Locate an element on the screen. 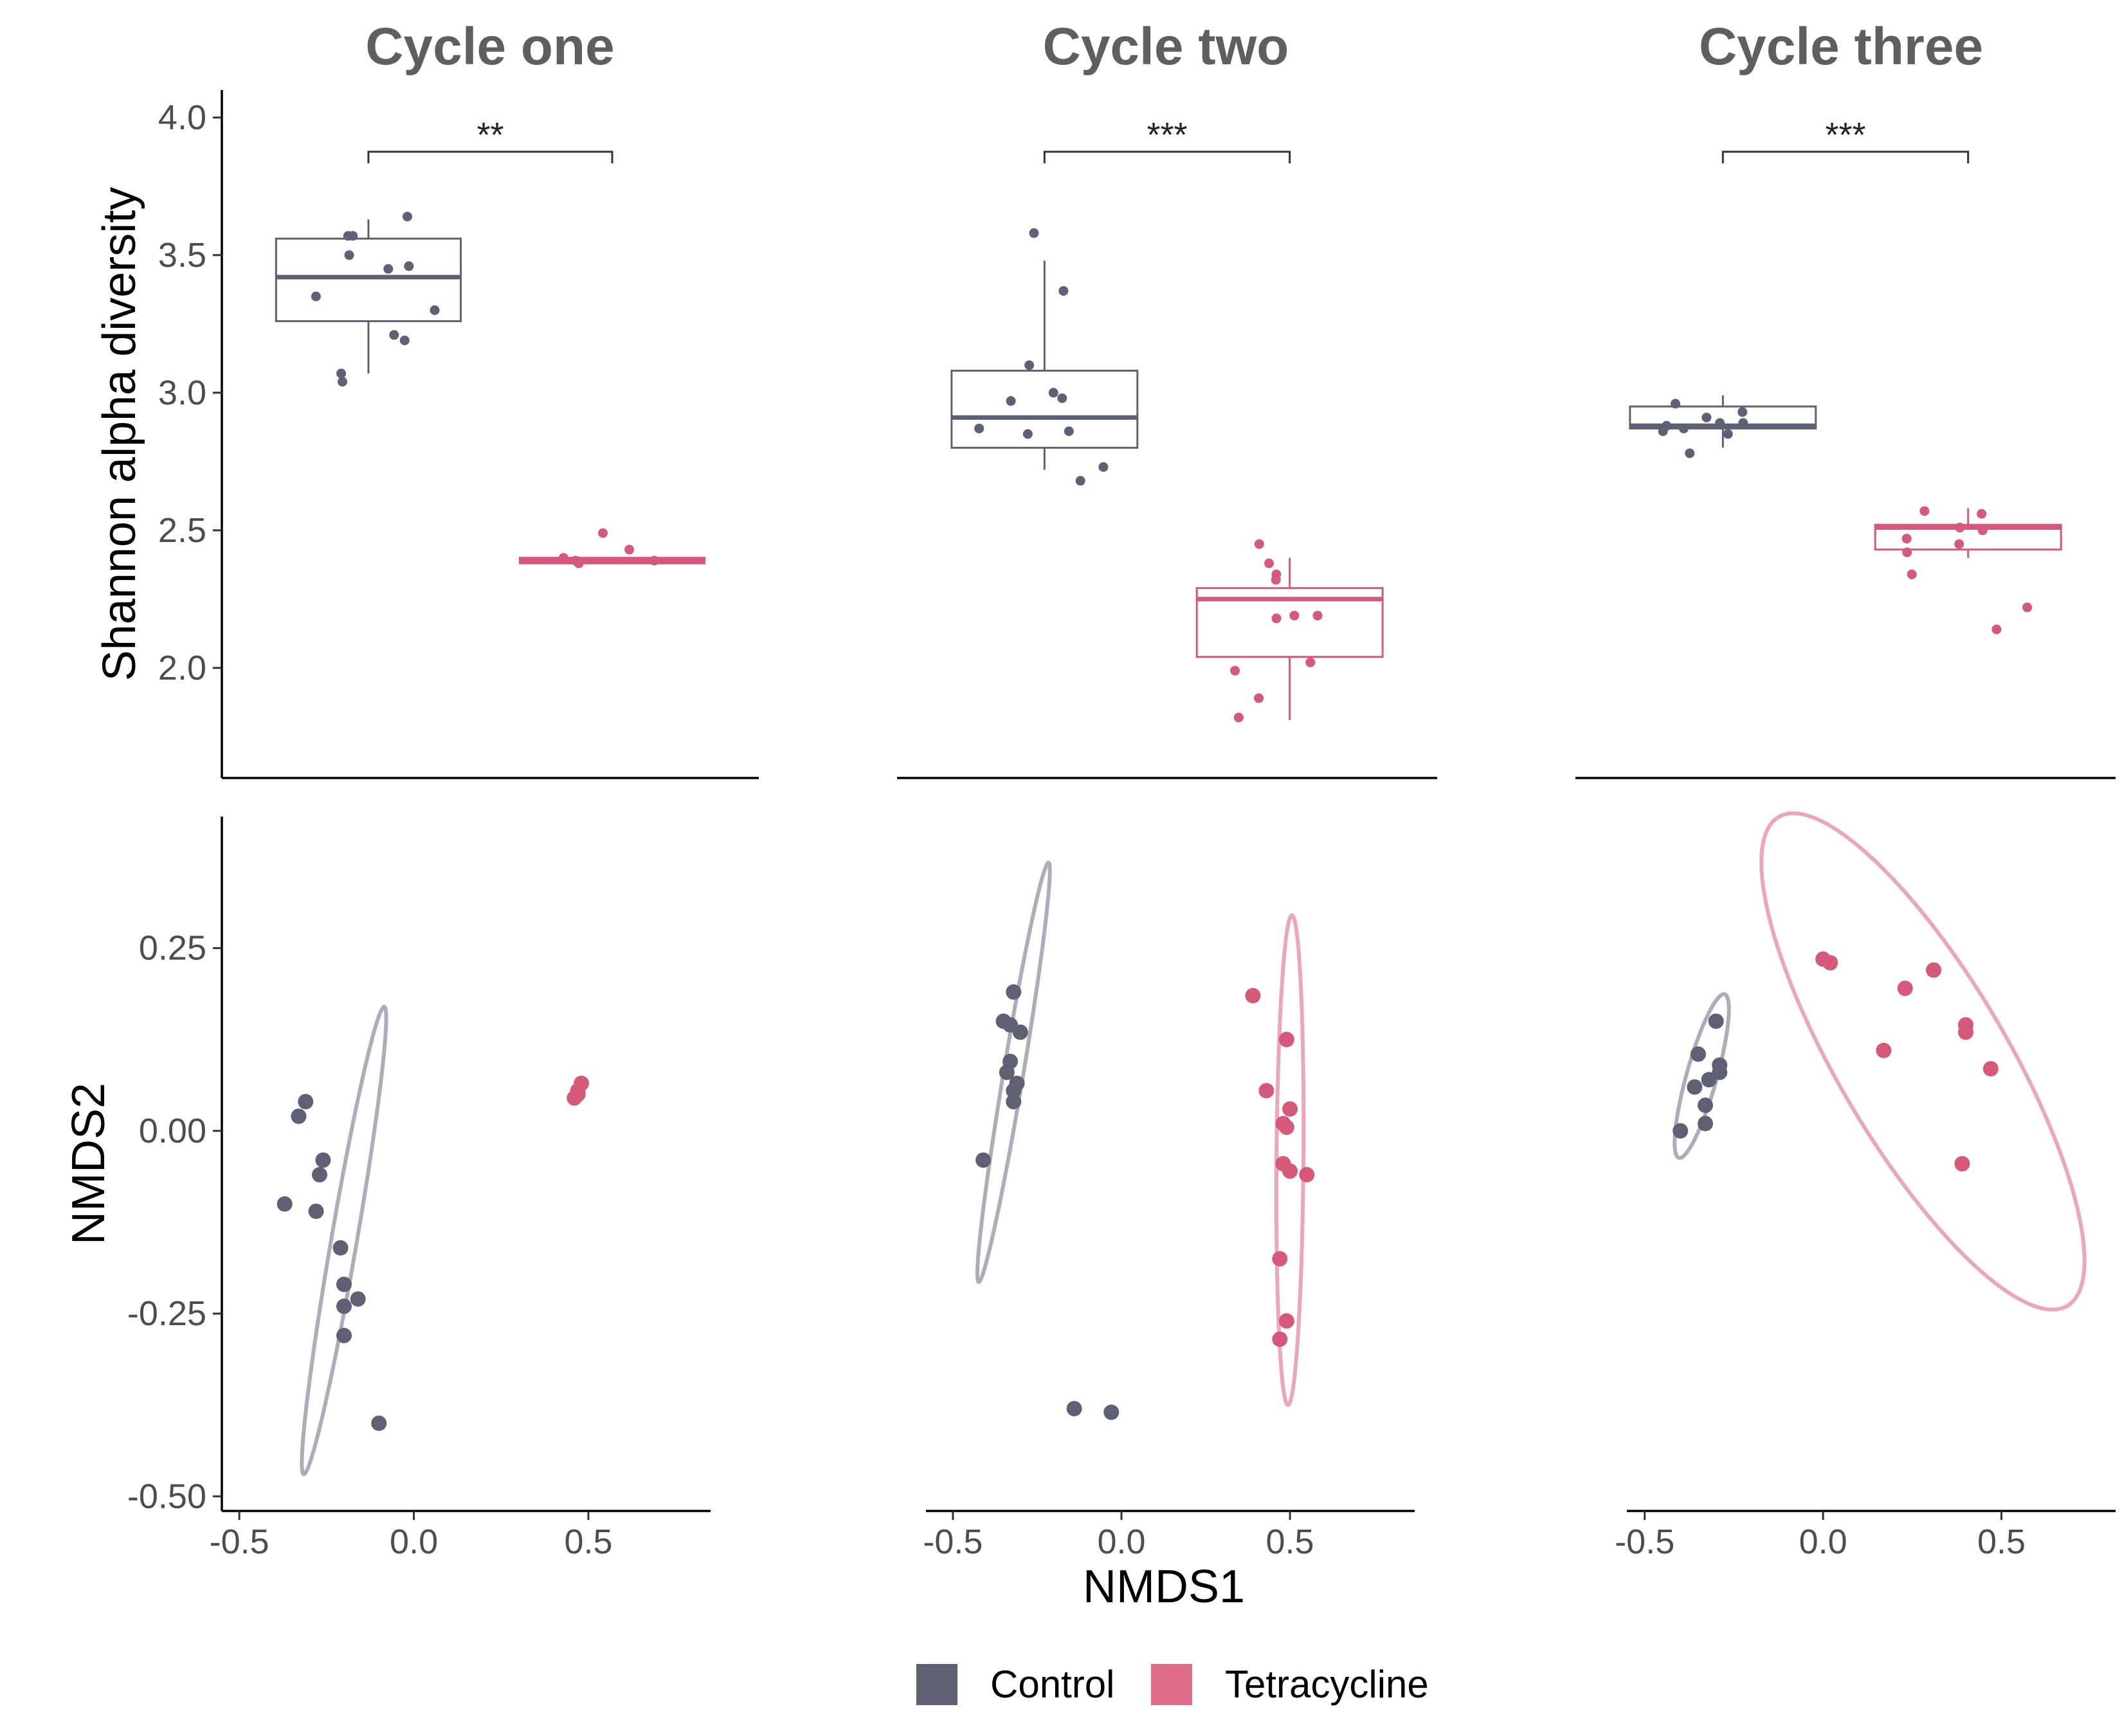 The image size is (2122, 1736). box-panel-2: *** is located at coordinates (1167, 447).